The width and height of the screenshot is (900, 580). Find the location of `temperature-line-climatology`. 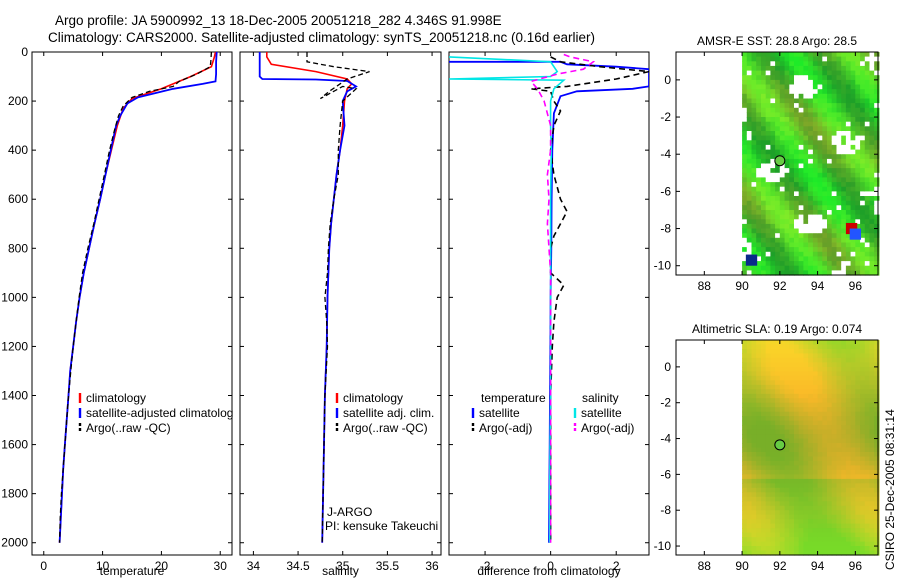

temperature-line-climatology is located at coordinates (137, 297).